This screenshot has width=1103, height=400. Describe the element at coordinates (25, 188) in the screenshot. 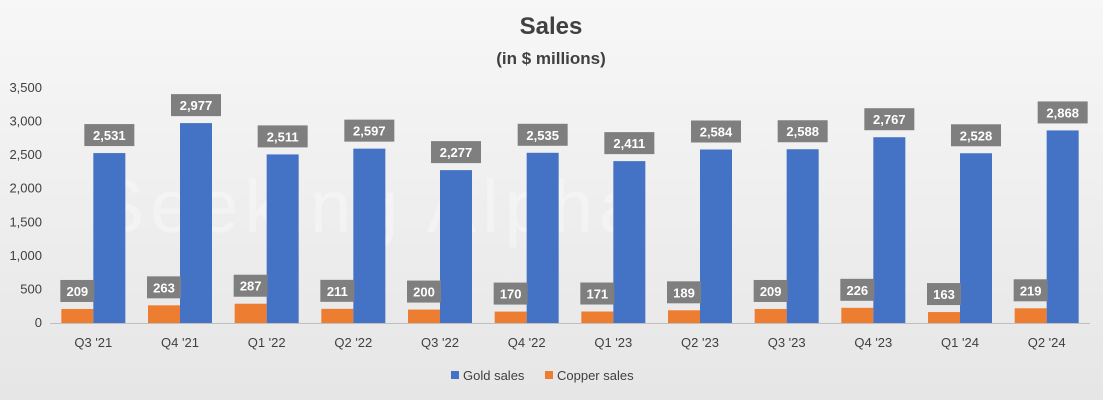

I see `y-tick-label: 2,000` at that location.